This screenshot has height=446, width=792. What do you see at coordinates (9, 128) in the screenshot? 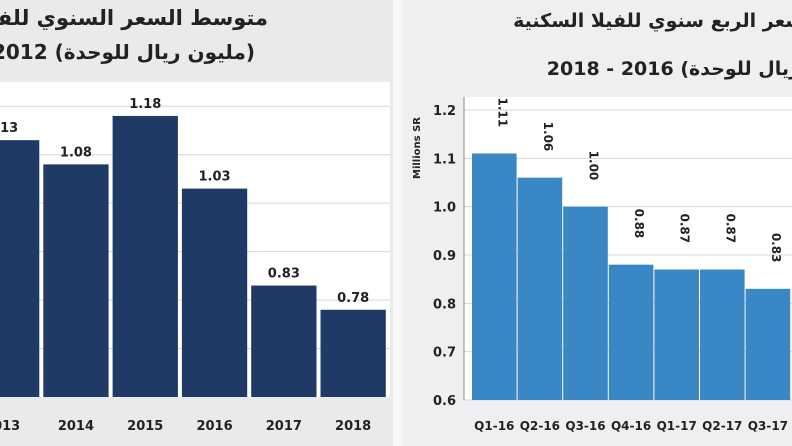
I see `left-bar-value-label: .13` at bounding box center [9, 128].